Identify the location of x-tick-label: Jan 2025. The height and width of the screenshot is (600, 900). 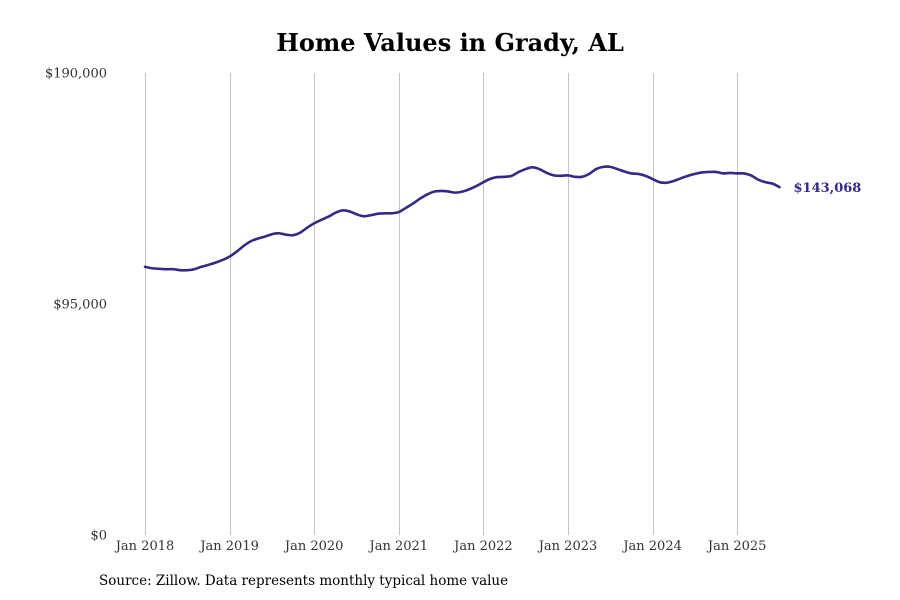
(736, 546).